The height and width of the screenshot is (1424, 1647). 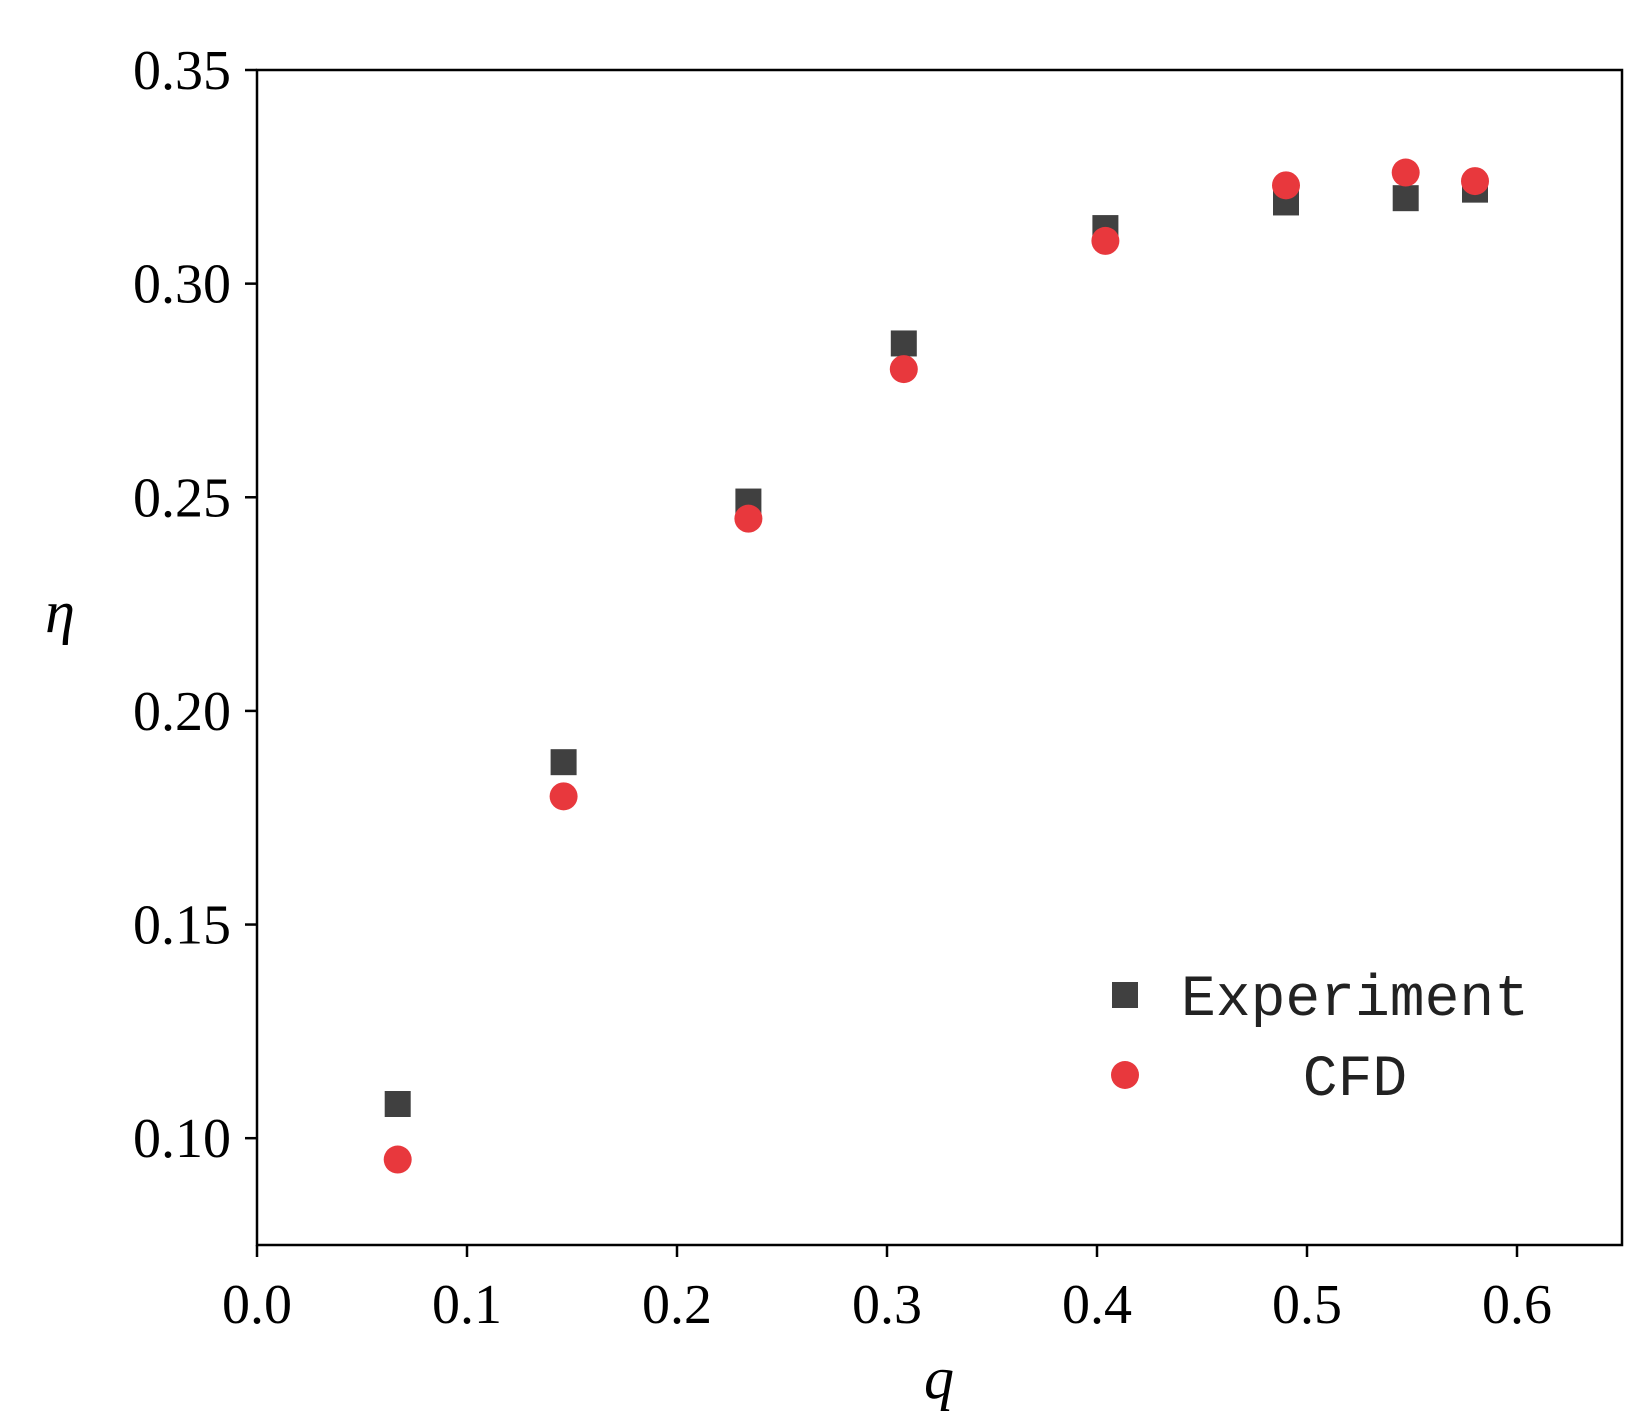 I want to click on y-tick-label: 0.15, so click(x=182, y=926).